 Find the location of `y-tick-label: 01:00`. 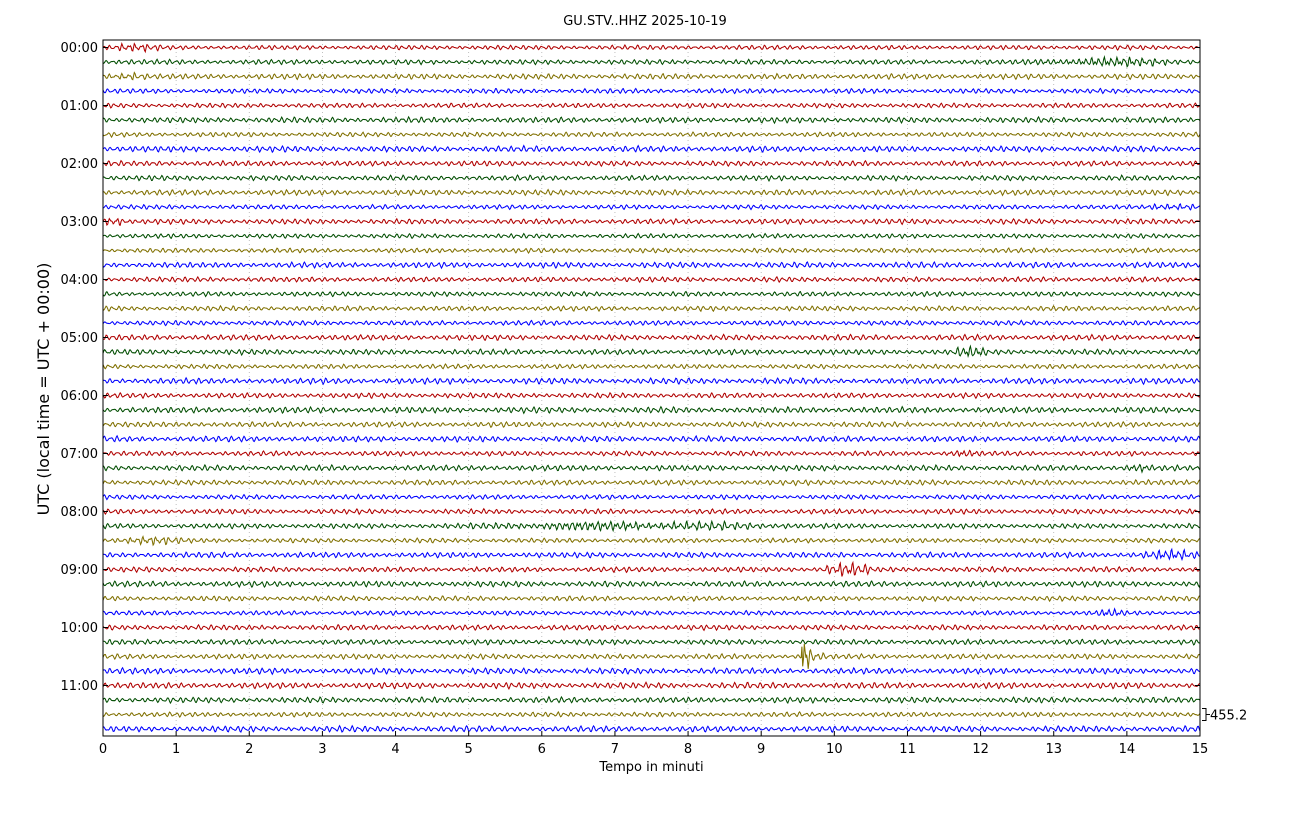

y-tick-label: 01:00 is located at coordinates (79, 106).